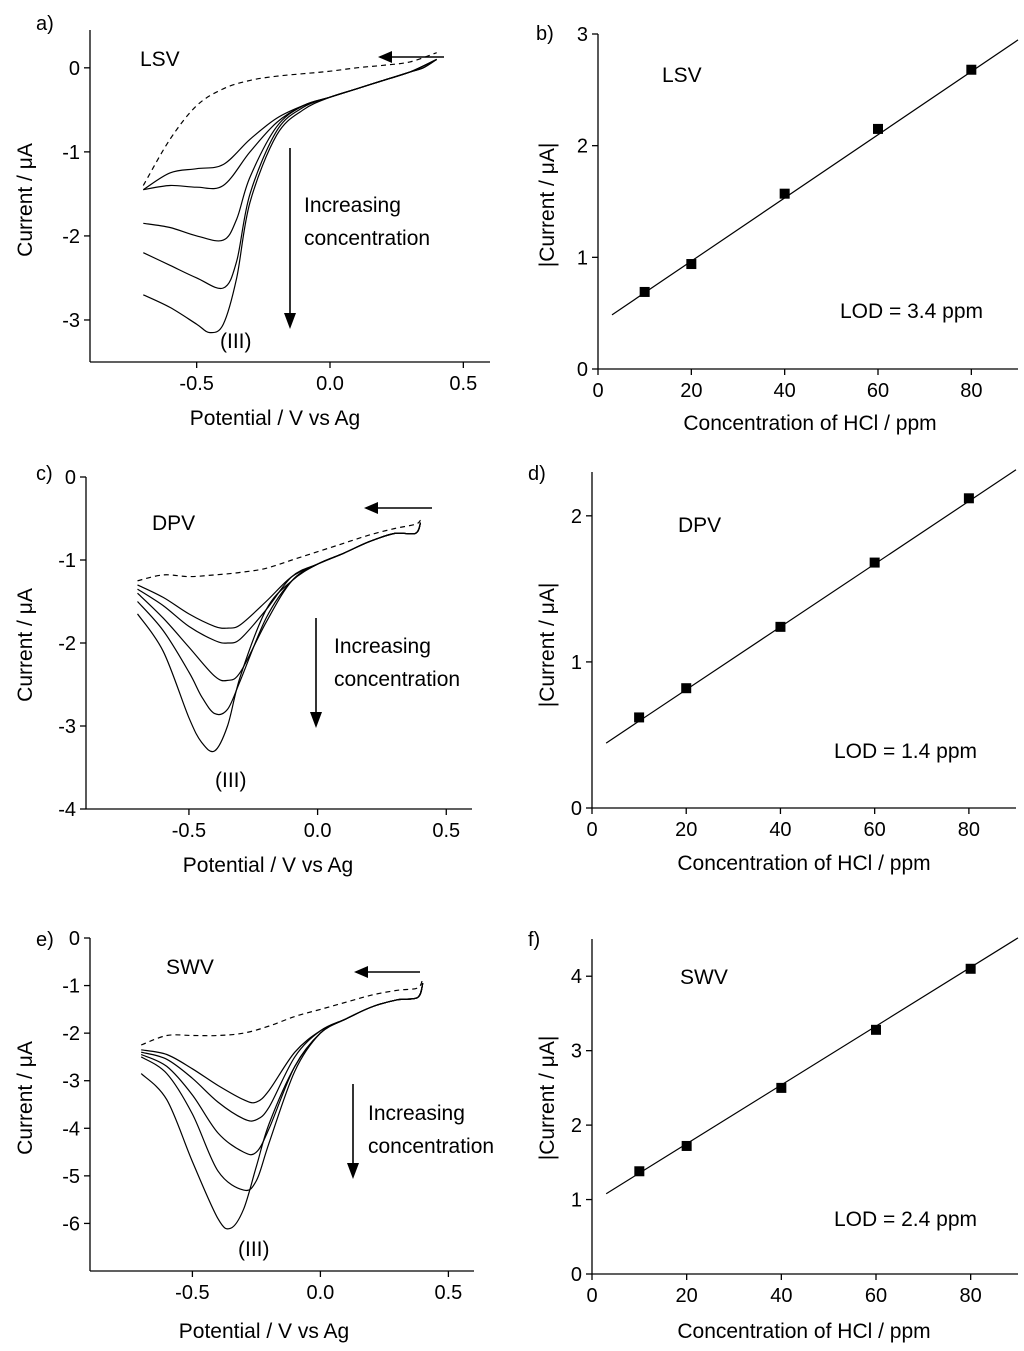 Image resolution: width=1024 pixels, height=1351 pixels. I want to click on x-tick-label-b: 0, so click(597, 391).